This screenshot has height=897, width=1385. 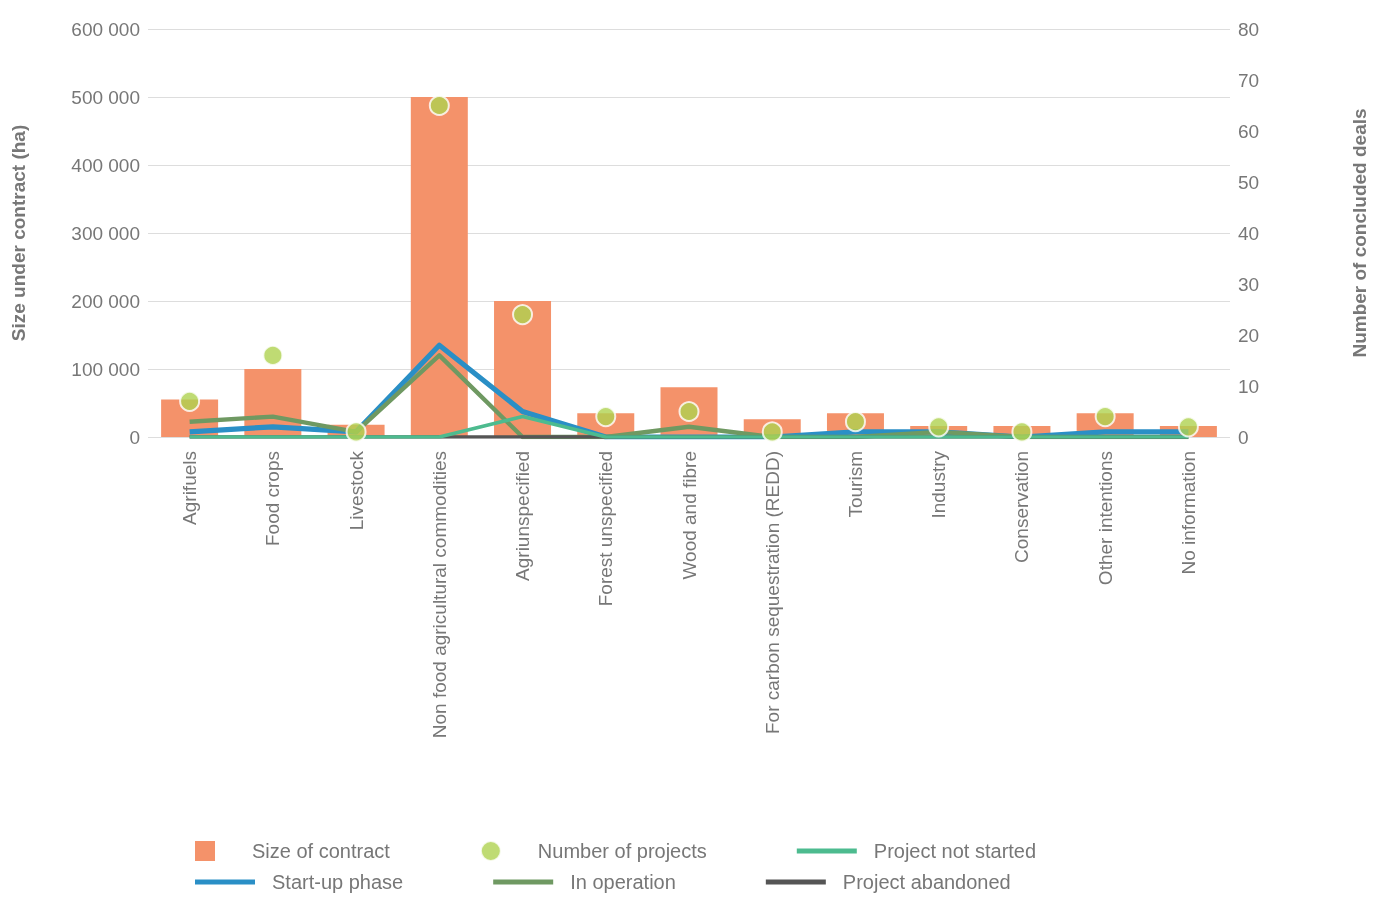 I want to click on legend-label: Number of projects, so click(x=622, y=851).